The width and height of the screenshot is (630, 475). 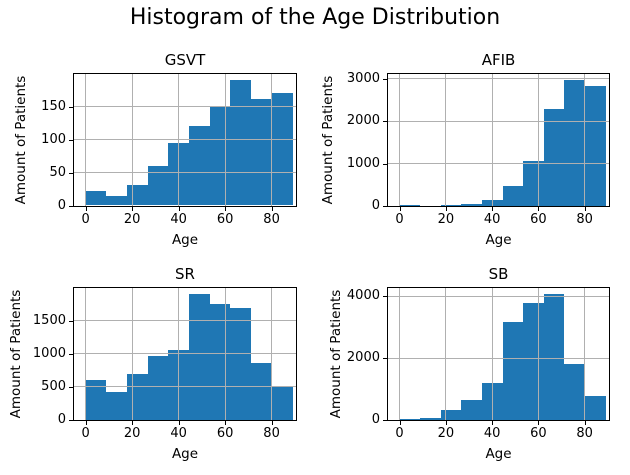 What do you see at coordinates (53, 139) in the screenshot?
I see `y-tick-label: 100` at bounding box center [53, 139].